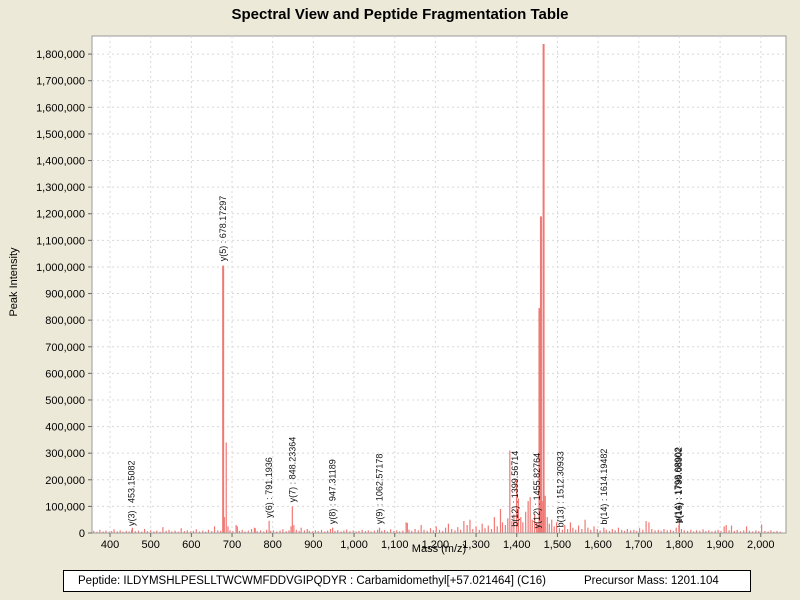  Describe the element at coordinates (517, 545) in the screenshot. I see `x-tick-label: 1,400` at that location.